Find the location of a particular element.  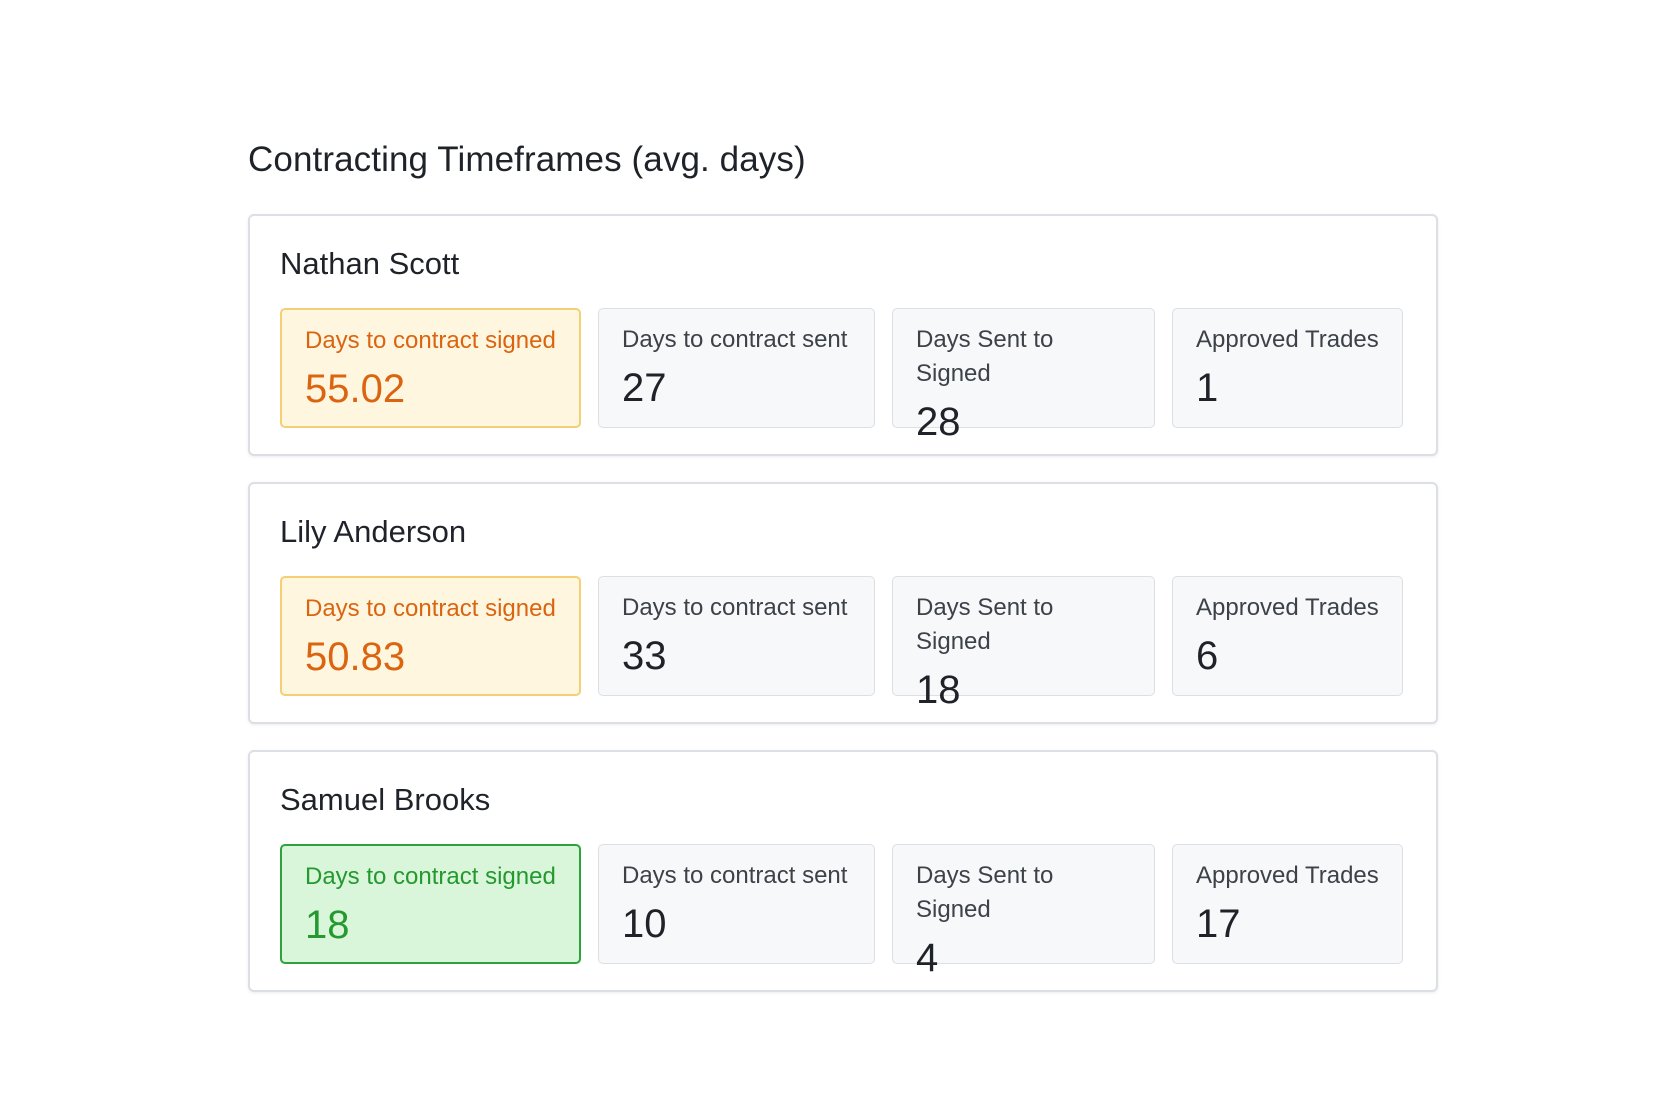

page-title: Contracting Timeframes (avg. days) is located at coordinates (527, 159).